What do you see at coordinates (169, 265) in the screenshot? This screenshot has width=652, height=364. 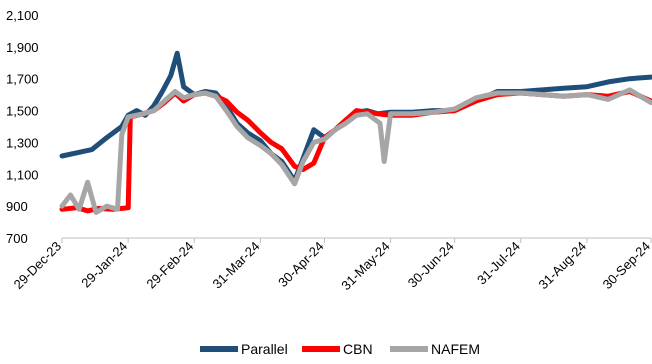 I see `x-tick-label: 29-Feb-24` at bounding box center [169, 265].